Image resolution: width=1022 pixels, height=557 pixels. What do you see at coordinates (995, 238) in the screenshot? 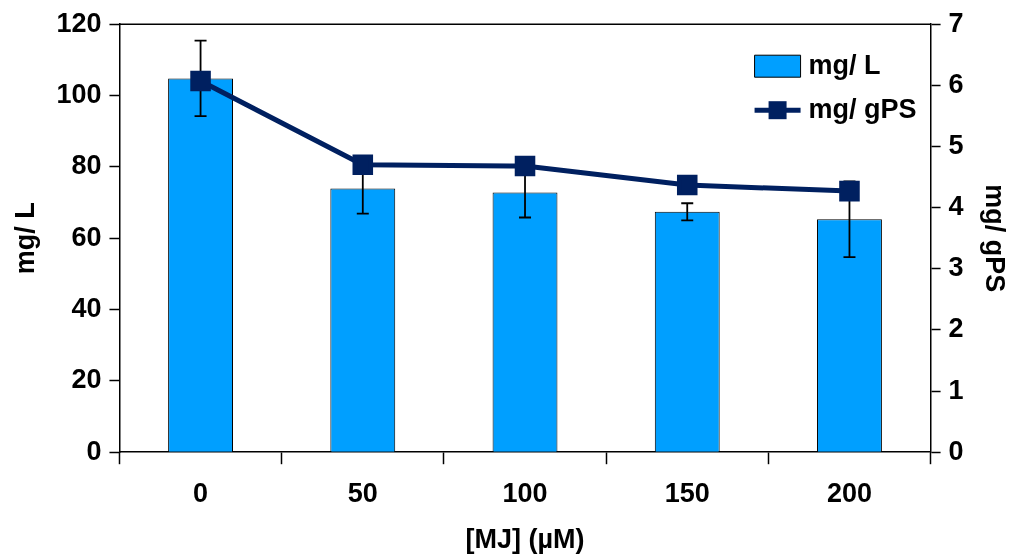
I see `y2-axis-title: mg/ gPS` at bounding box center [995, 238].